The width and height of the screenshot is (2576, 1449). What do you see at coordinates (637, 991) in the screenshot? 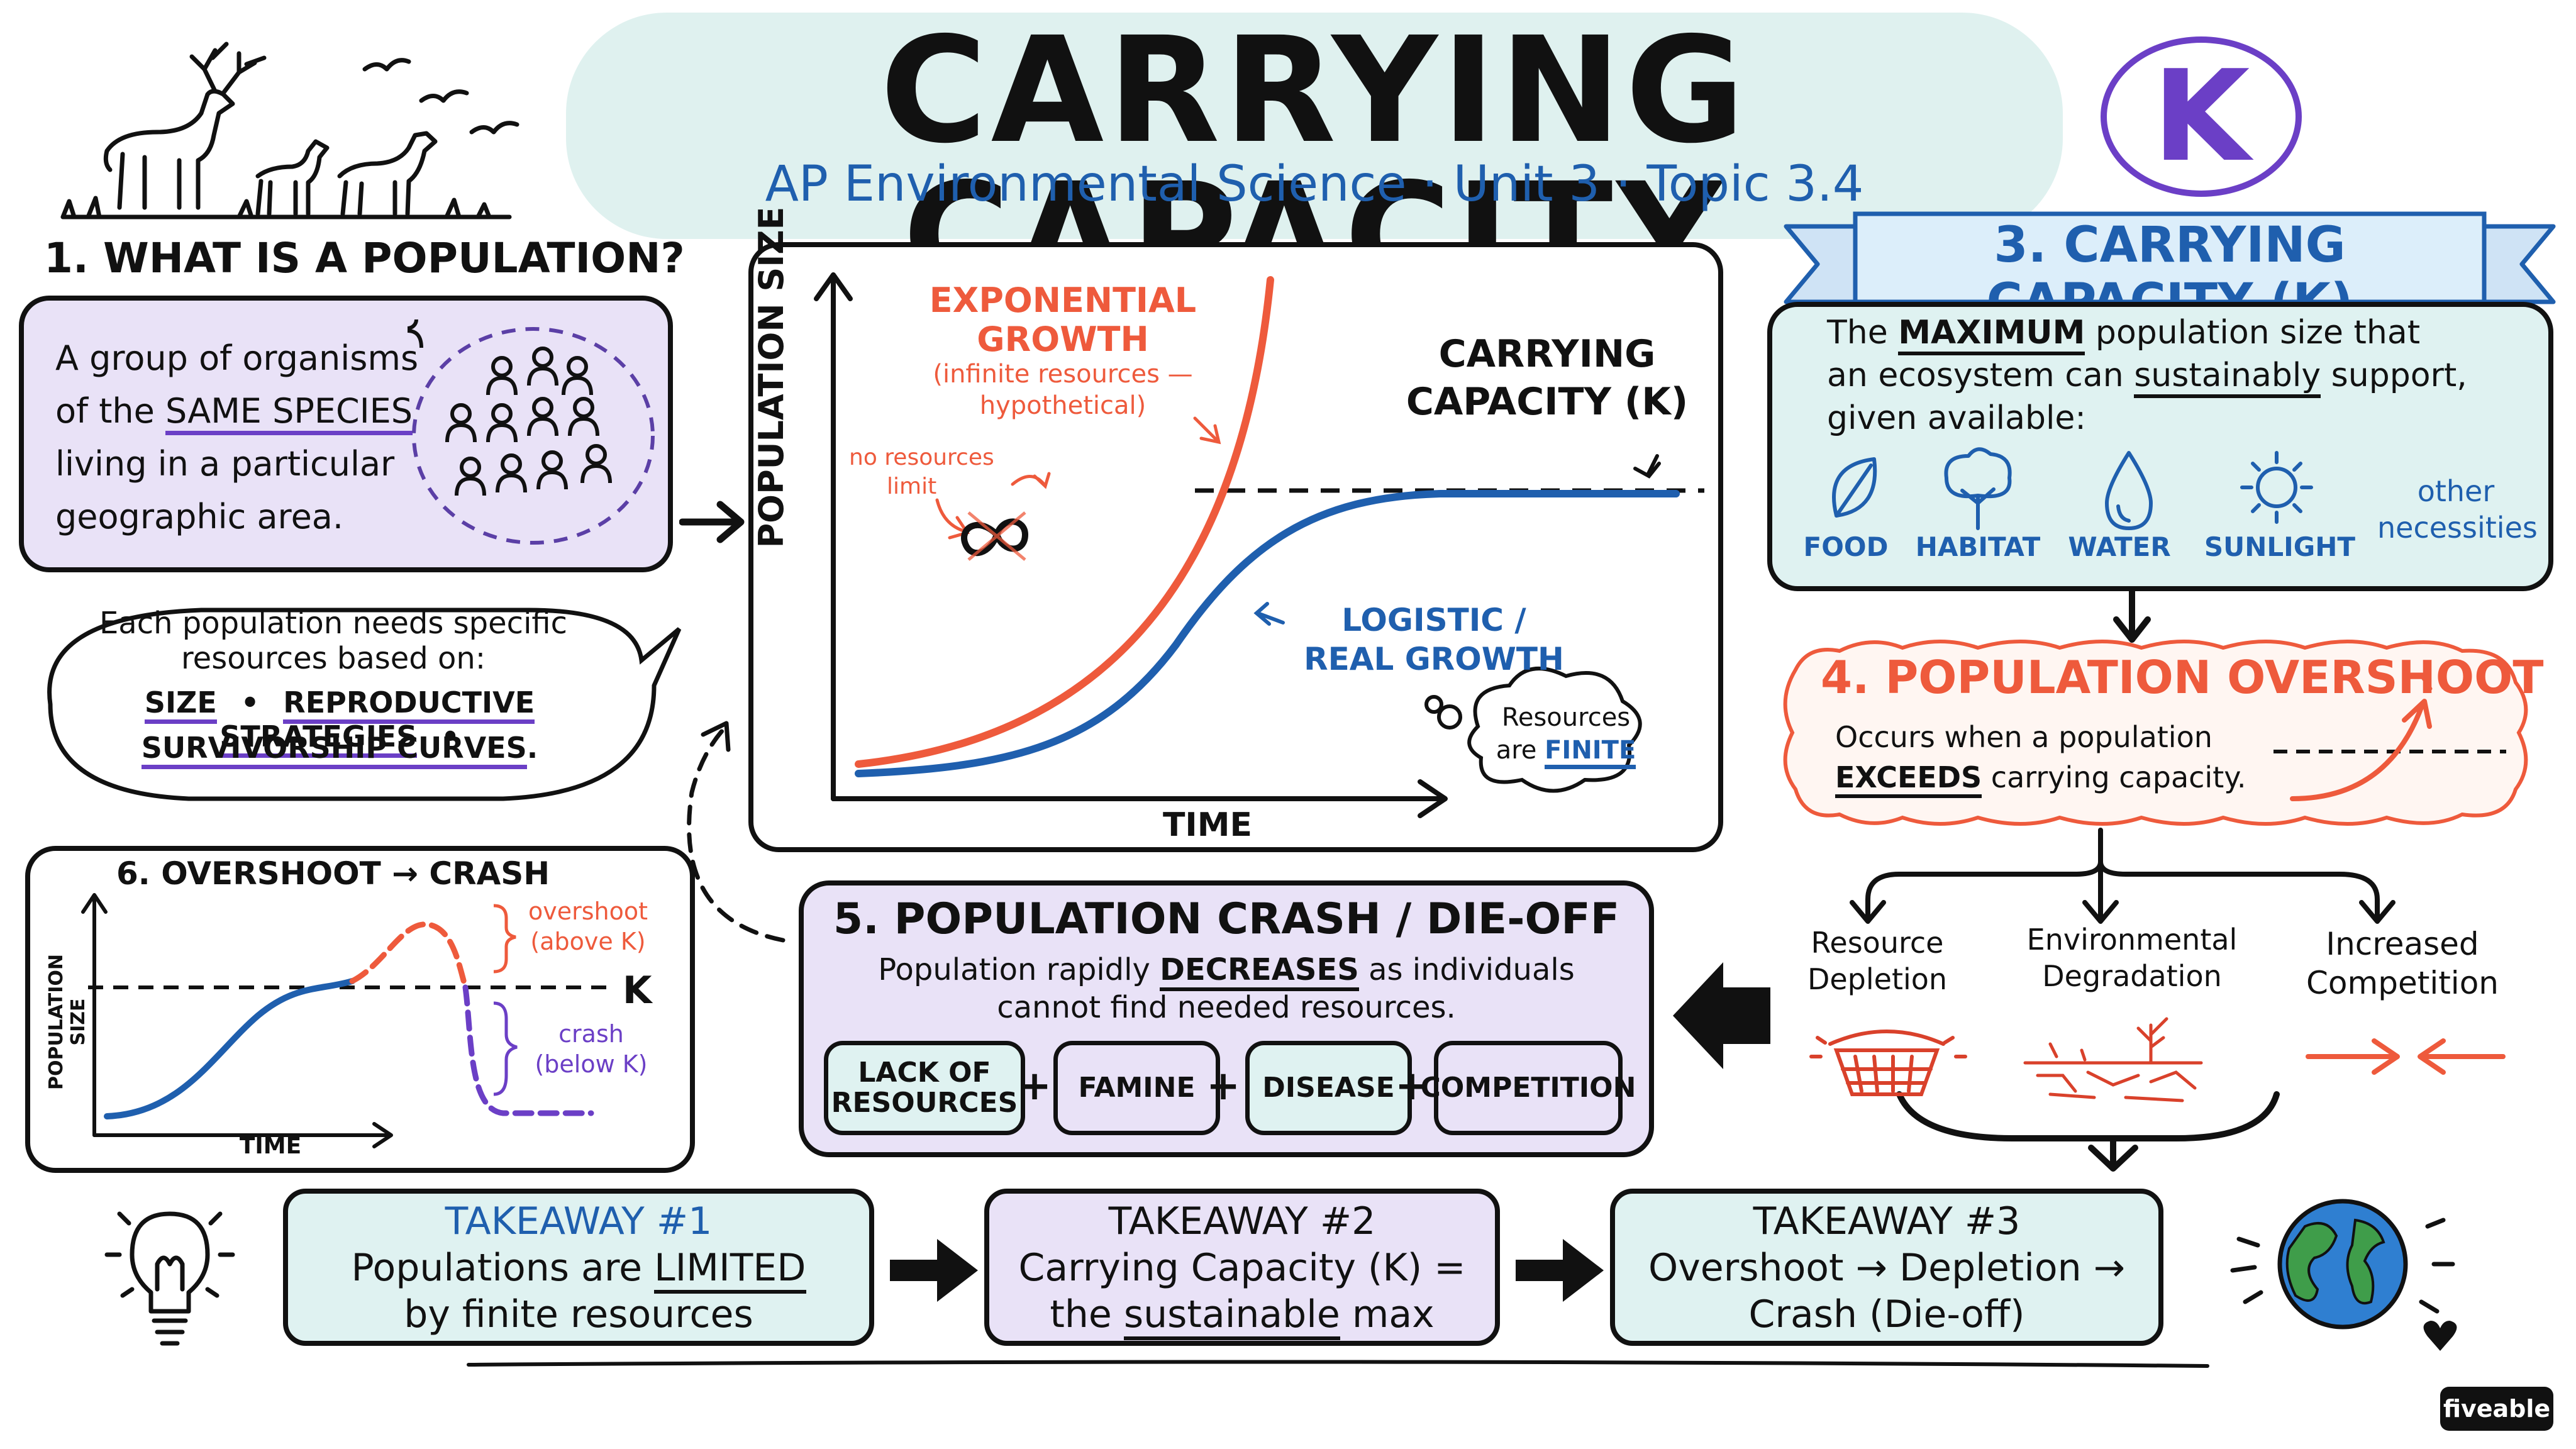
I see `section6-k-label: K` at bounding box center [637, 991].